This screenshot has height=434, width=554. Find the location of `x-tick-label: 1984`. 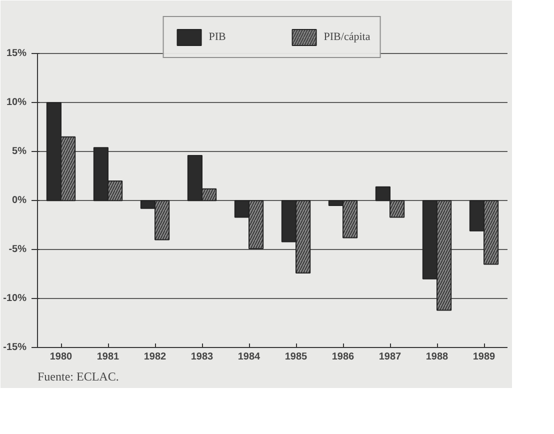

x-tick-label: 1984 is located at coordinates (249, 357).